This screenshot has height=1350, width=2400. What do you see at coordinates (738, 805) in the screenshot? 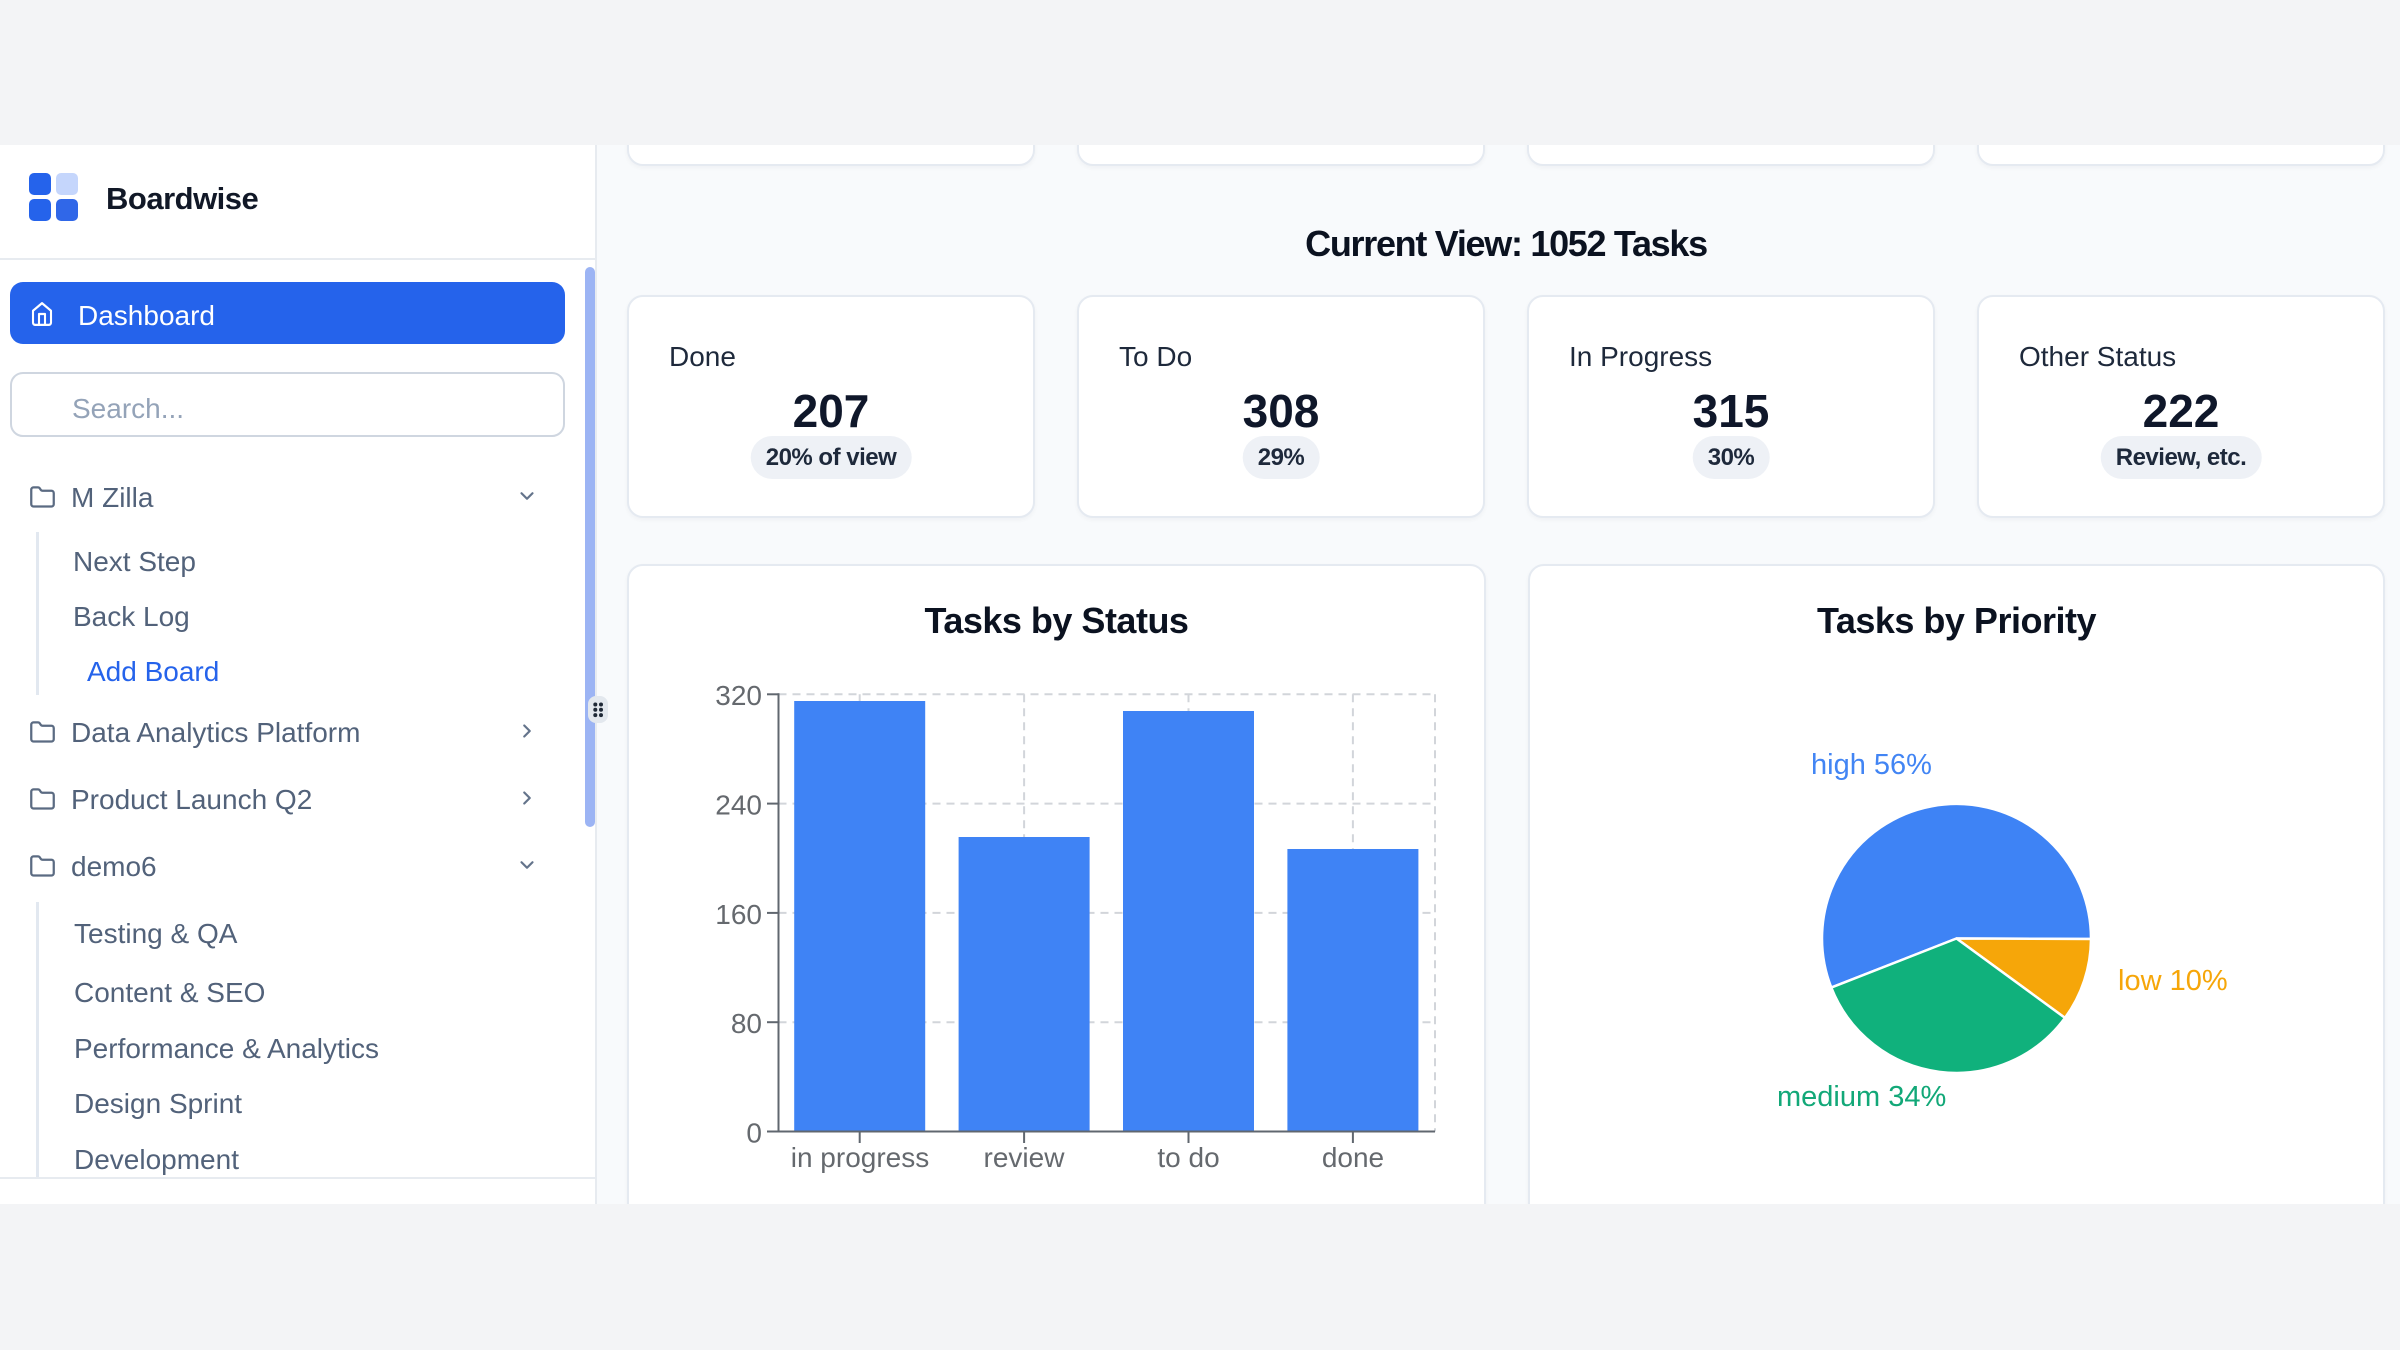
I see `svg-text: 240` at bounding box center [738, 805].